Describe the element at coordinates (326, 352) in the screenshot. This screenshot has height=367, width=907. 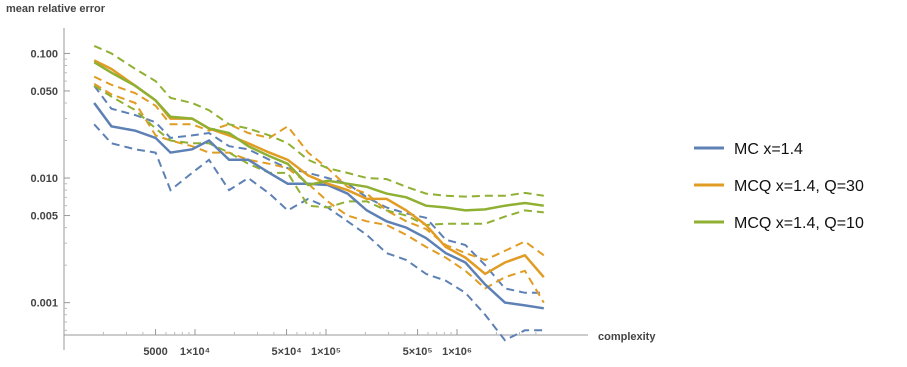
I see `x-tick-label: 1×10⁵` at that location.